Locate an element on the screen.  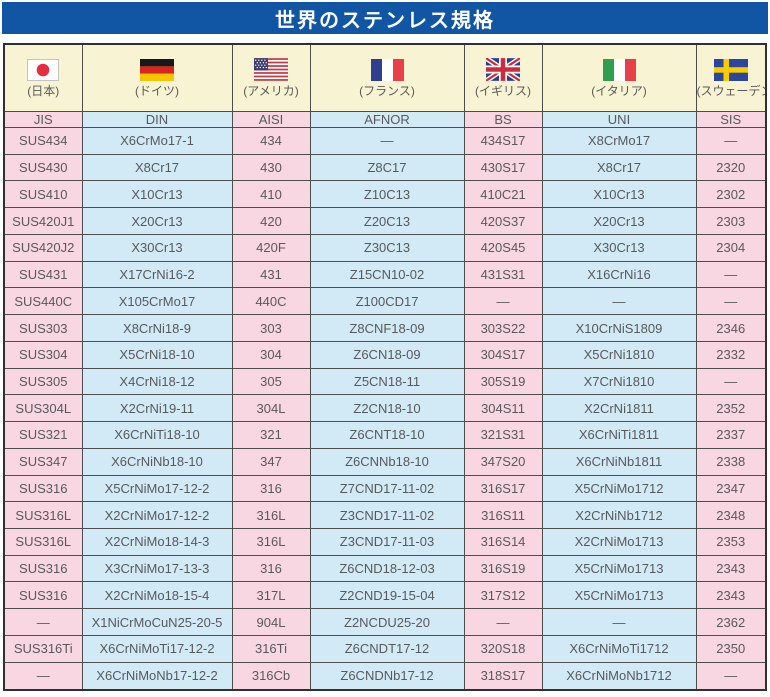
country-header-france: (フランス) is located at coordinates (387, 77).